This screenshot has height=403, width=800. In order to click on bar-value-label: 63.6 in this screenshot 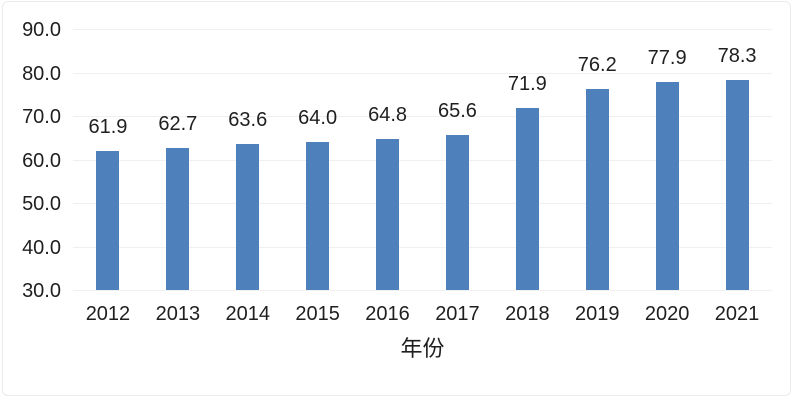, I will do `click(248, 119)`.